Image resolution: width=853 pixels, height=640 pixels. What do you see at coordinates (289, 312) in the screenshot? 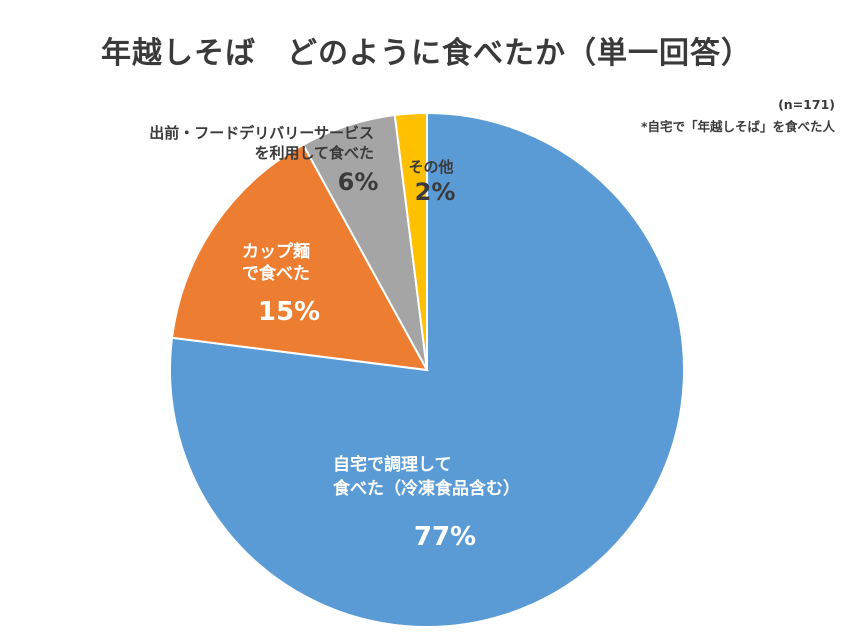
I see `slice-value-label-1: 15%` at bounding box center [289, 312].